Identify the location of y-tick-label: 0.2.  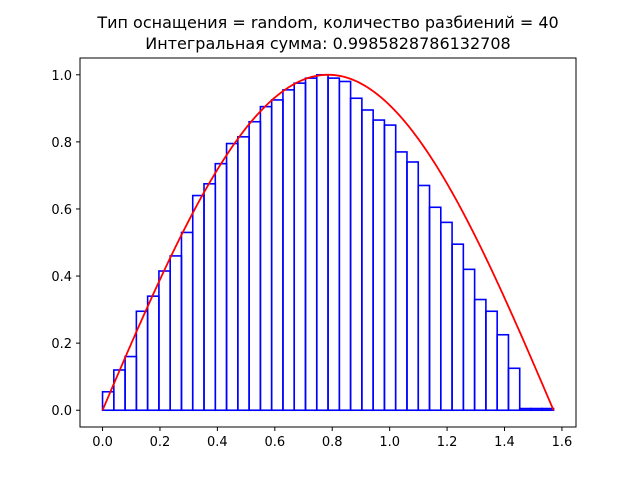
(61, 344).